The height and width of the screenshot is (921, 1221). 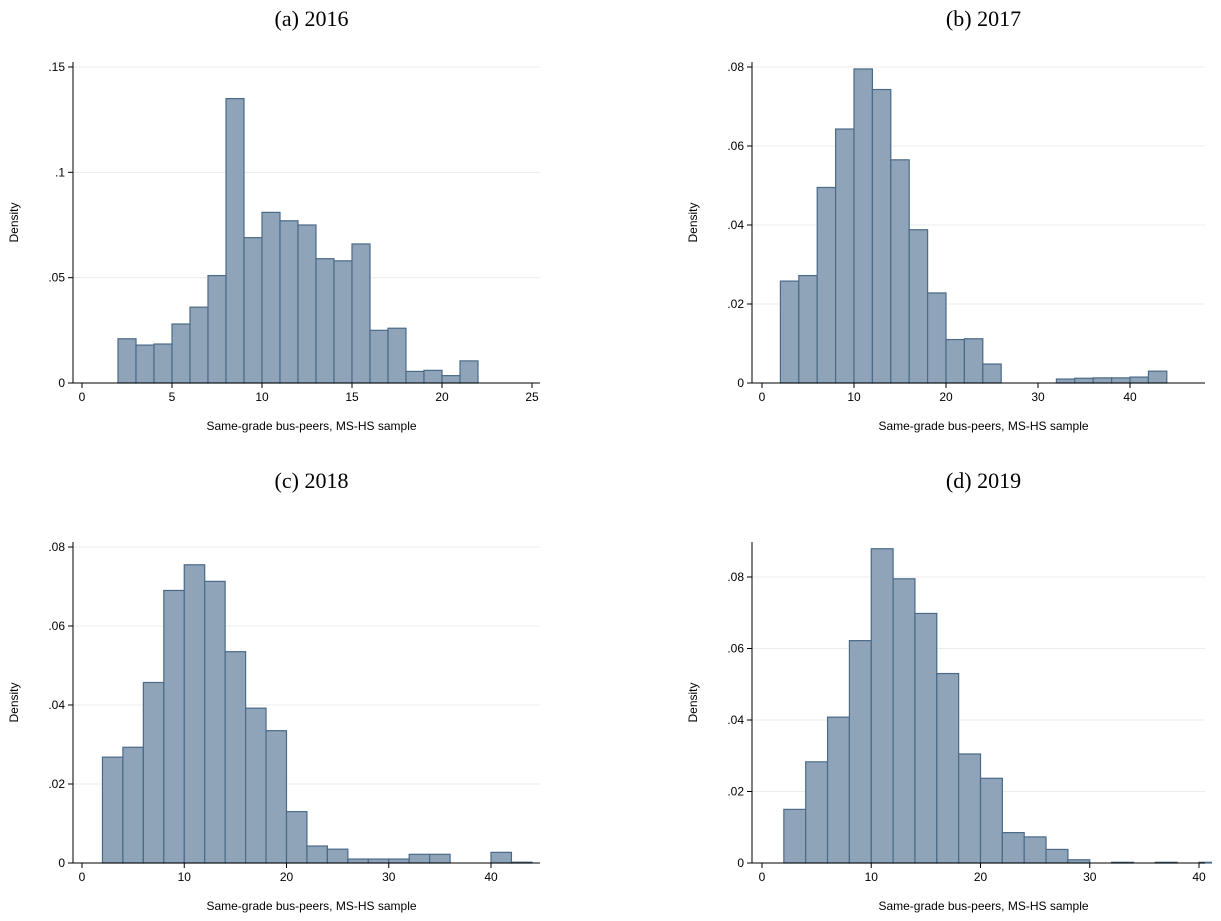 I want to click on x-tick-label: 5, so click(x=172, y=397).